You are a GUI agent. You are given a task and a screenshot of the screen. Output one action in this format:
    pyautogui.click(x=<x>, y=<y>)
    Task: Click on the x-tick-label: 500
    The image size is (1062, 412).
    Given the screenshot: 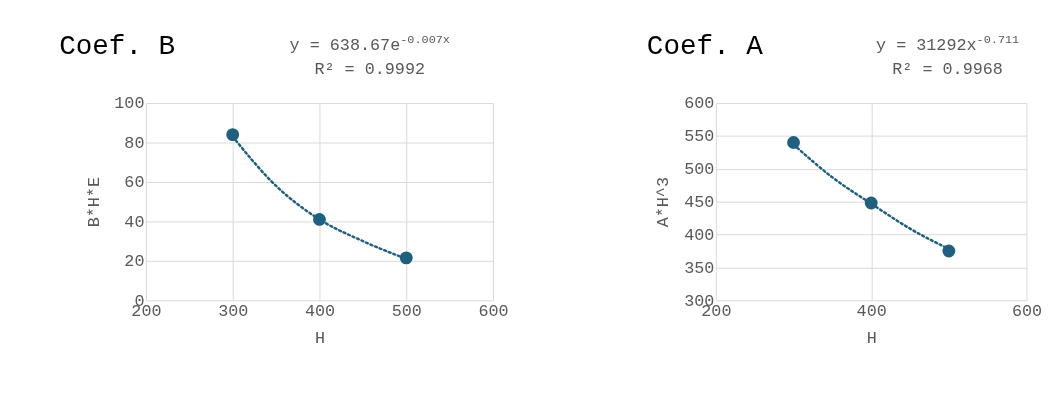 What is the action you would take?
    pyautogui.click(x=406, y=311)
    